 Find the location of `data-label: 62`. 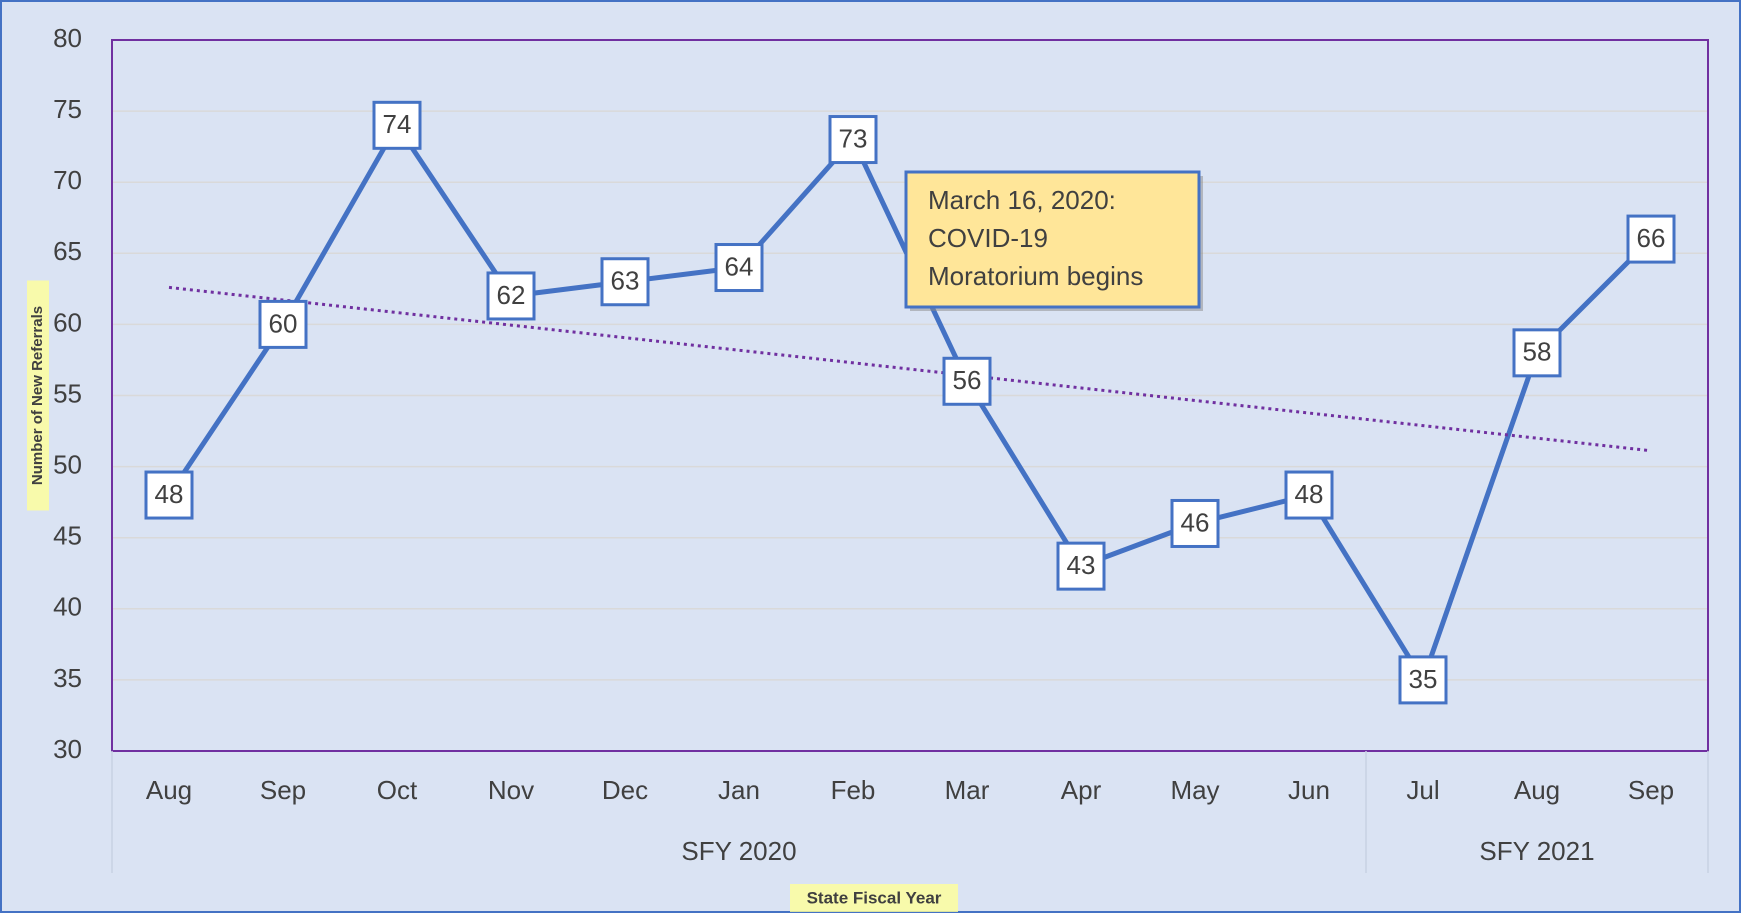

data-label: 62 is located at coordinates (511, 295).